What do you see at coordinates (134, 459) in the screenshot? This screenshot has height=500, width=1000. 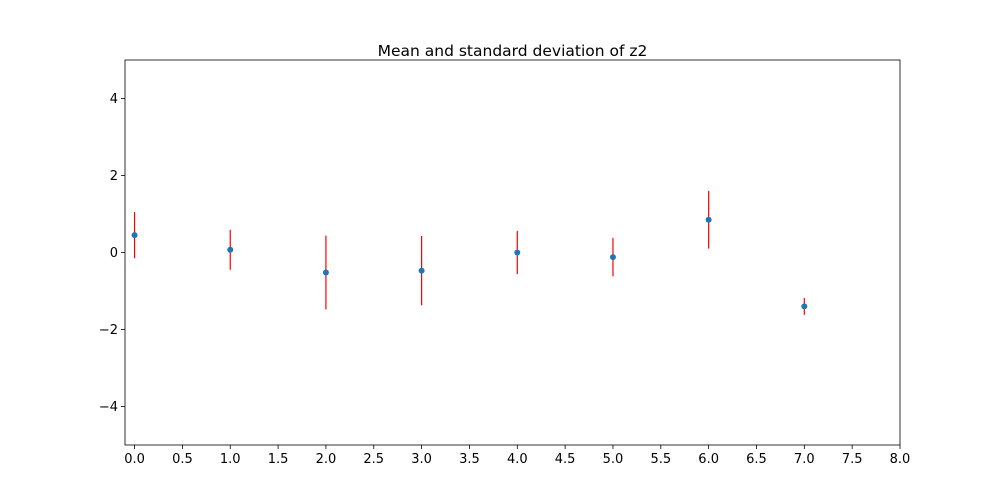 I see `x-tick-label: 0.0` at bounding box center [134, 459].